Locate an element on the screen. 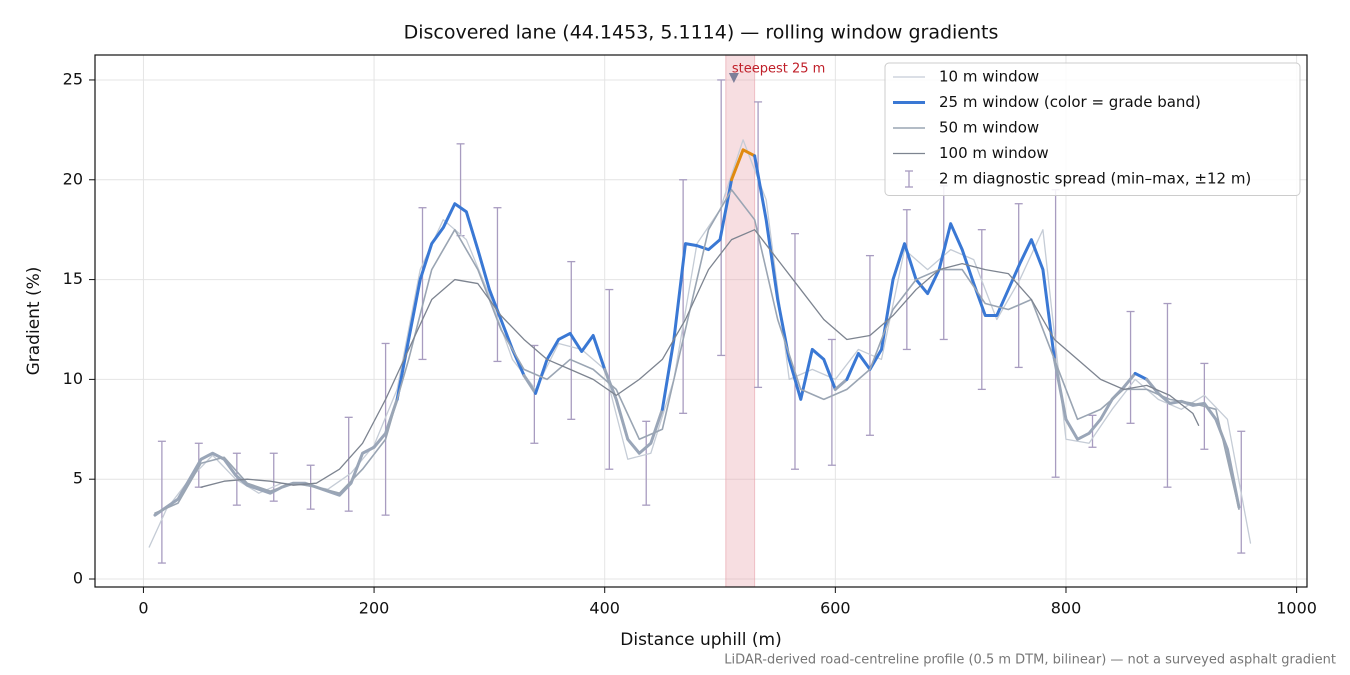 The width and height of the screenshot is (1350, 675). x-tick-label: 800 is located at coordinates (1066, 608).